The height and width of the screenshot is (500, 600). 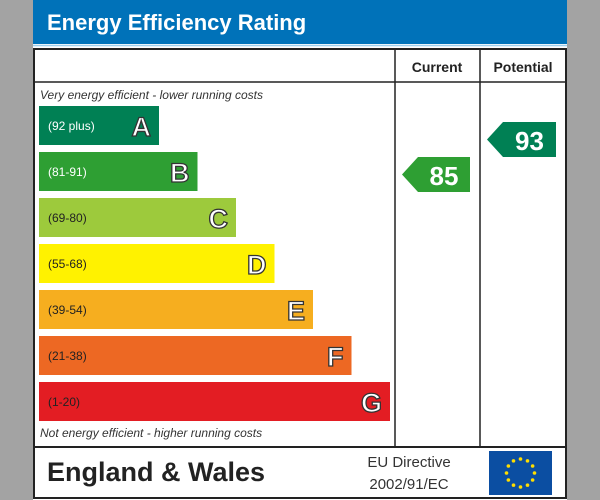 What do you see at coordinates (335, 357) in the screenshot?
I see `band-letter: F` at bounding box center [335, 357].